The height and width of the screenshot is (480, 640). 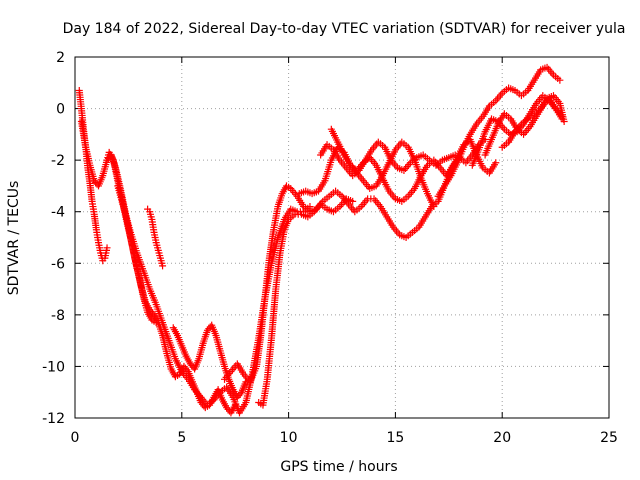 What do you see at coordinates (60, 110) in the screenshot?
I see `y-tick-label: 0` at bounding box center [60, 110].